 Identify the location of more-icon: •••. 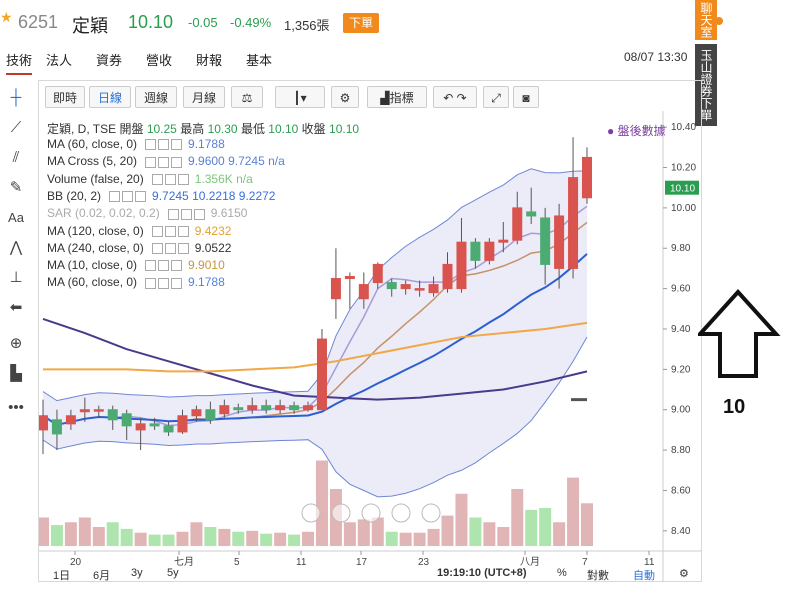
(16, 407).